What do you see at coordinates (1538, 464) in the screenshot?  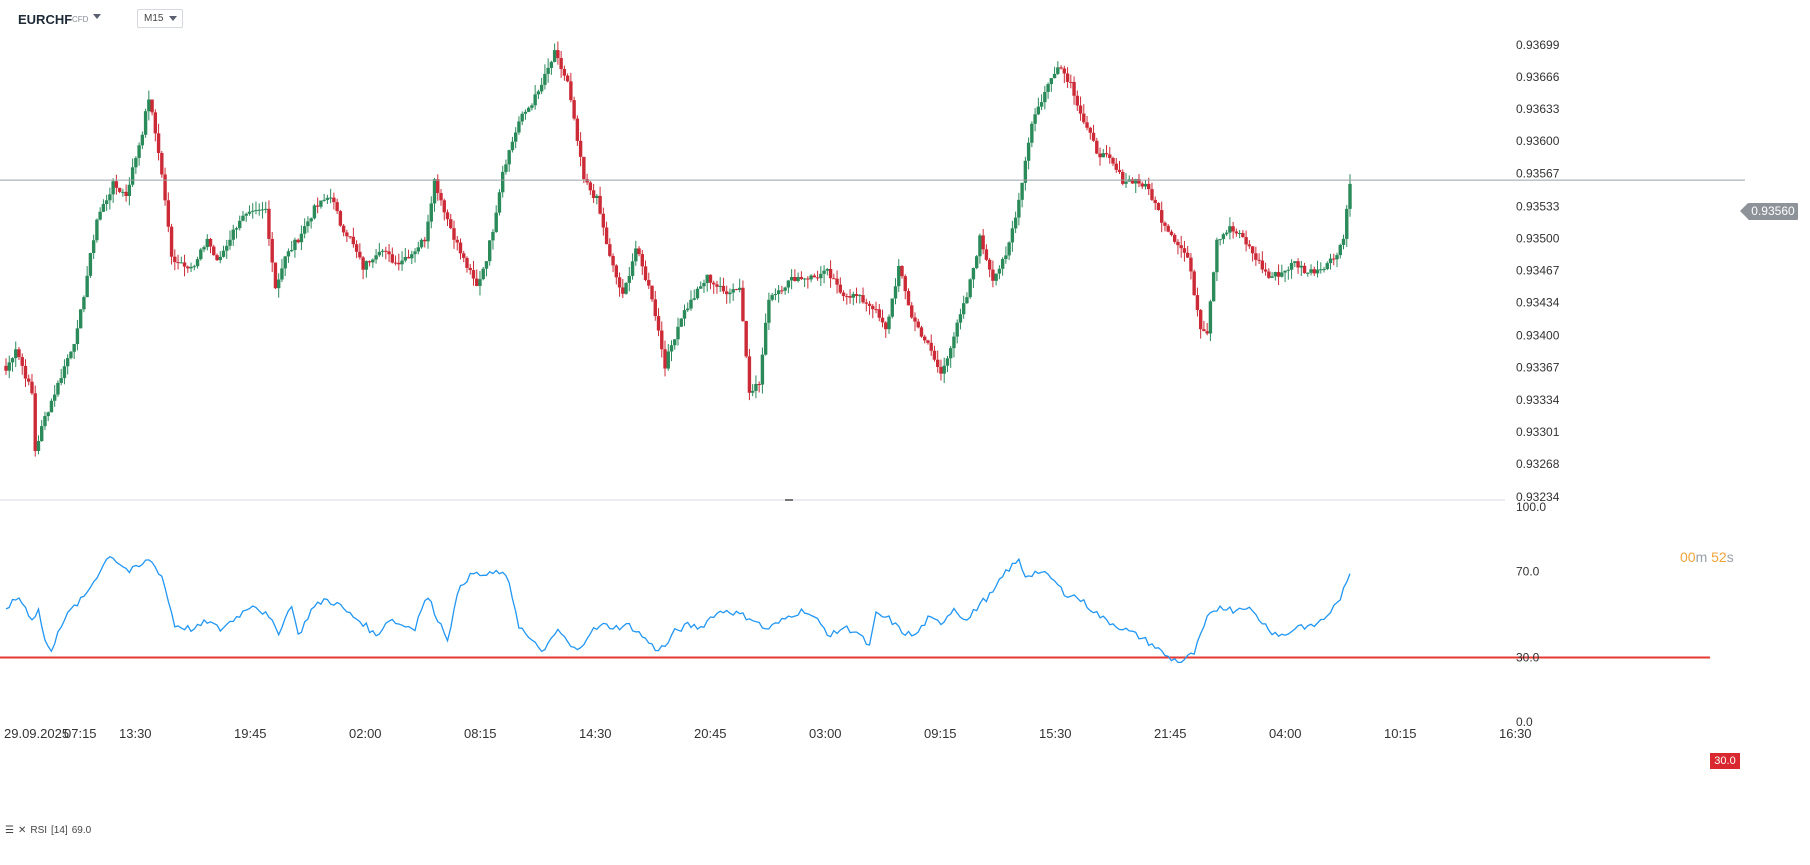 I see `price-tick-label: 0.93268` at bounding box center [1538, 464].